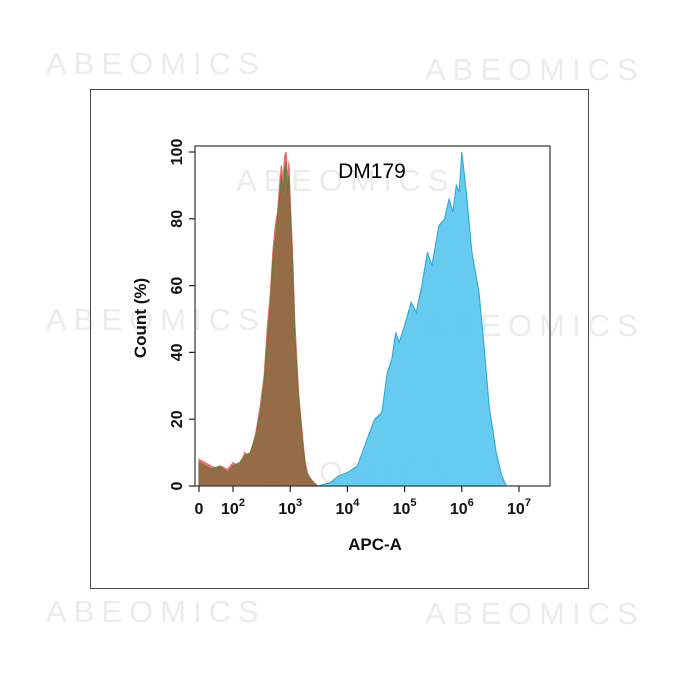  What do you see at coordinates (347, 507) in the screenshot?
I see `x-tick-label: 10⁴` at bounding box center [347, 507].